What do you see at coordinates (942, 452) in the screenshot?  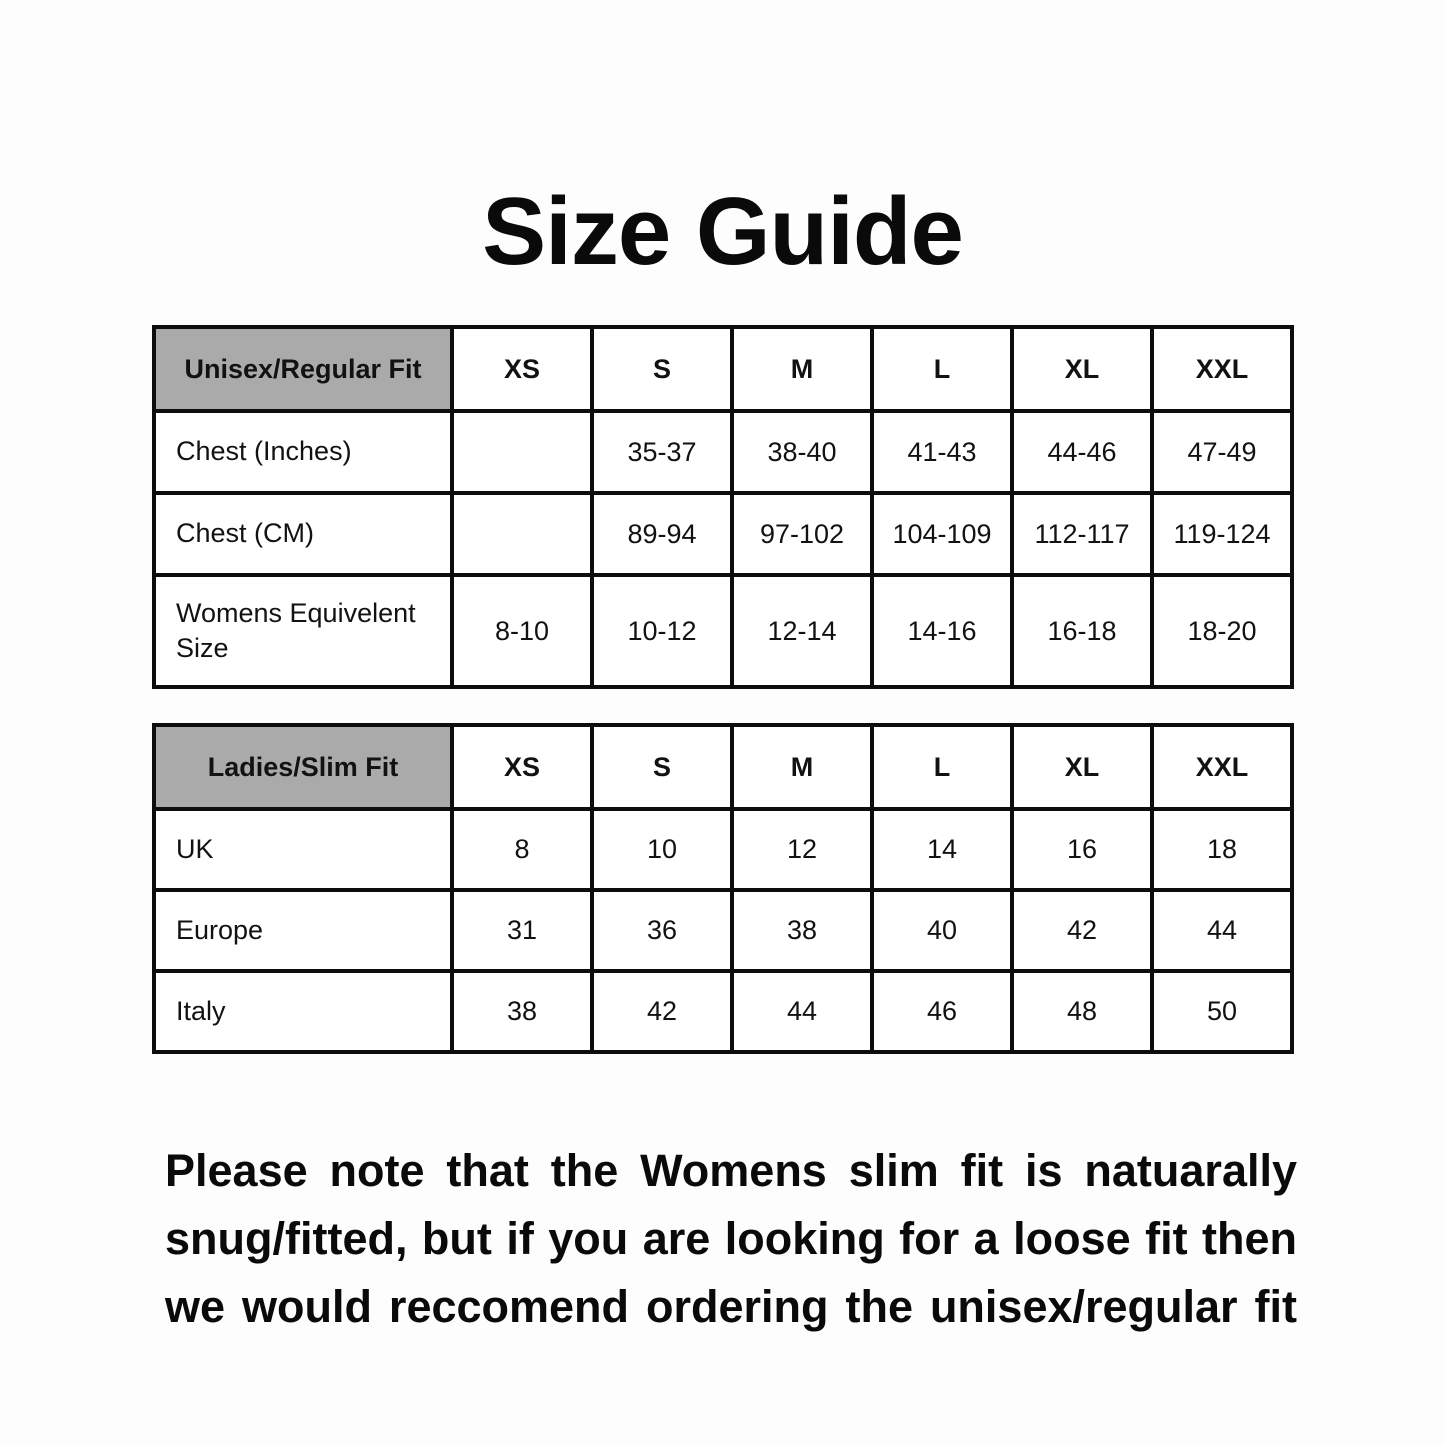 I see `cell-chest-inches-l: 41-43` at bounding box center [942, 452].